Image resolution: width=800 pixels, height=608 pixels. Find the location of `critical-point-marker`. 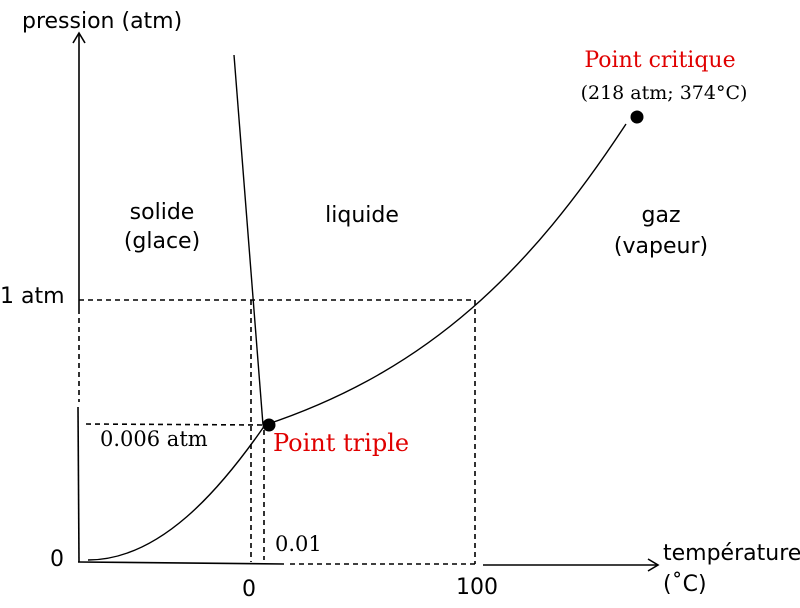

critical-point-marker is located at coordinates (637, 117).